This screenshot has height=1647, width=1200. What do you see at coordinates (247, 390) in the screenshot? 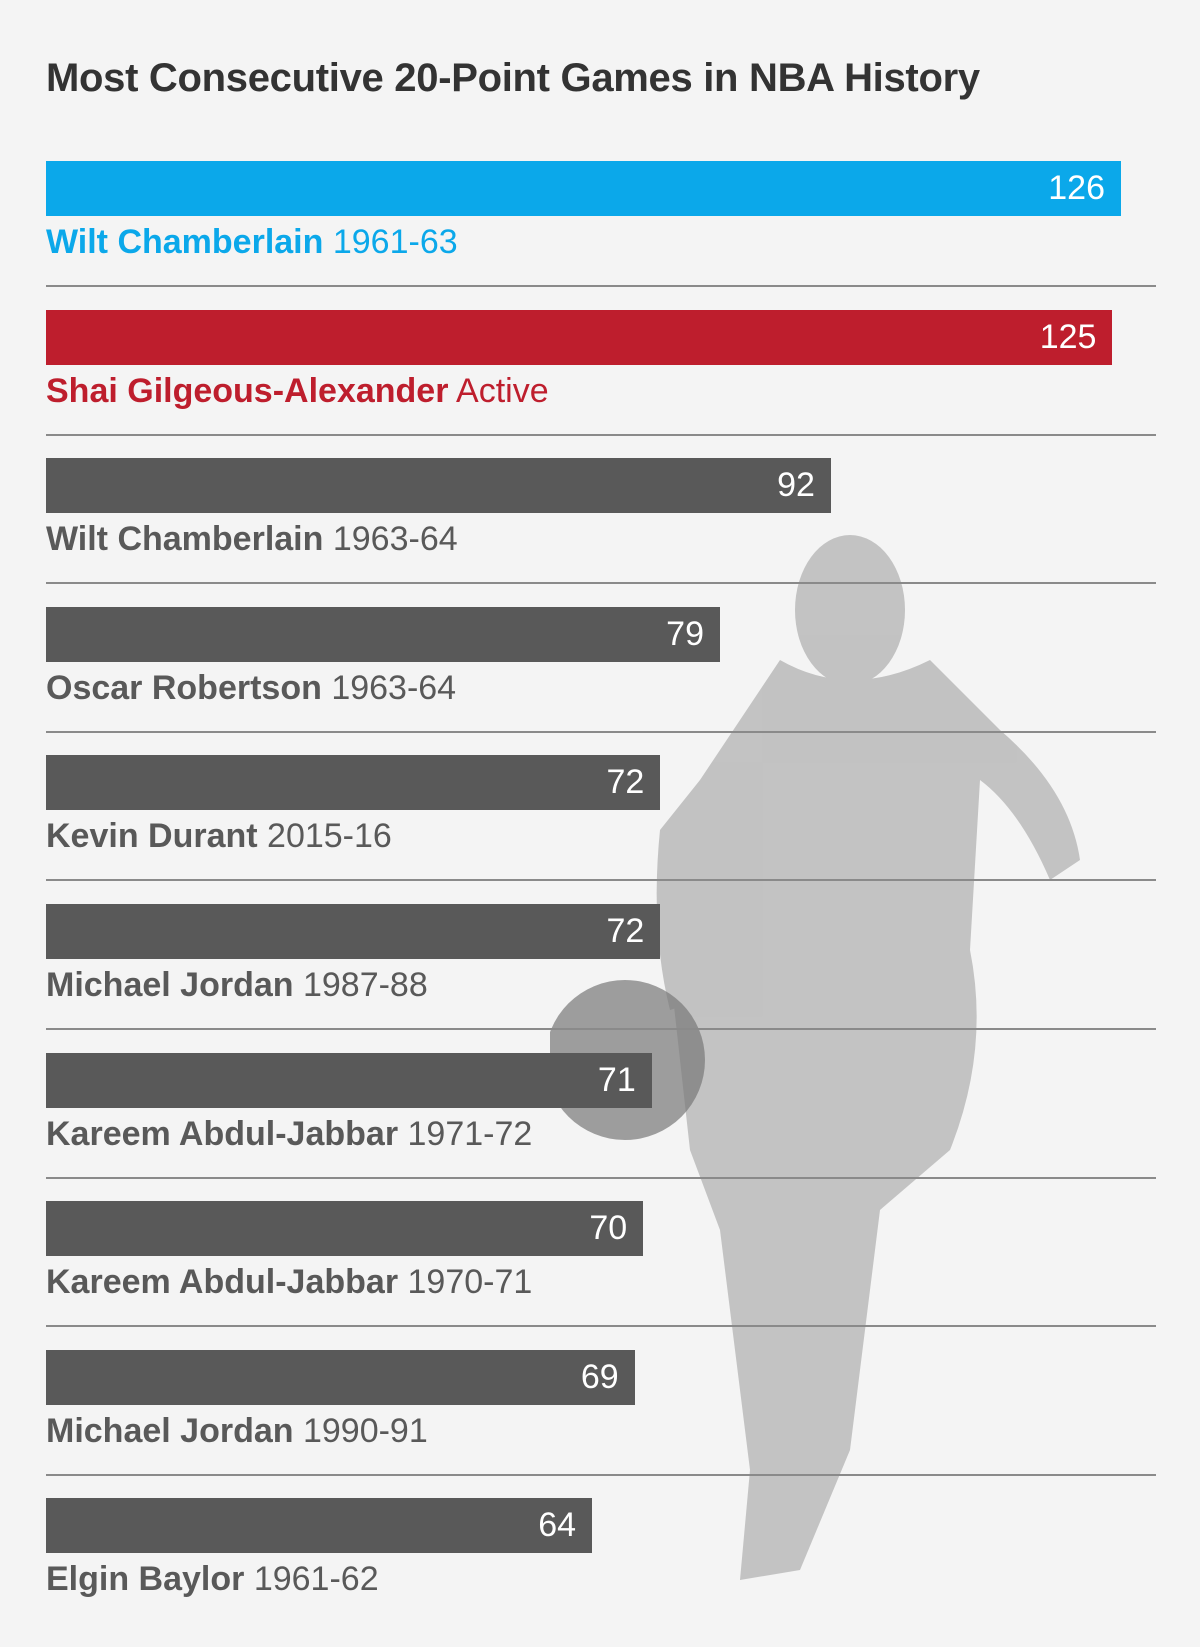
I see `player-name: Shai Gilgeous-Alexander` at bounding box center [247, 390].